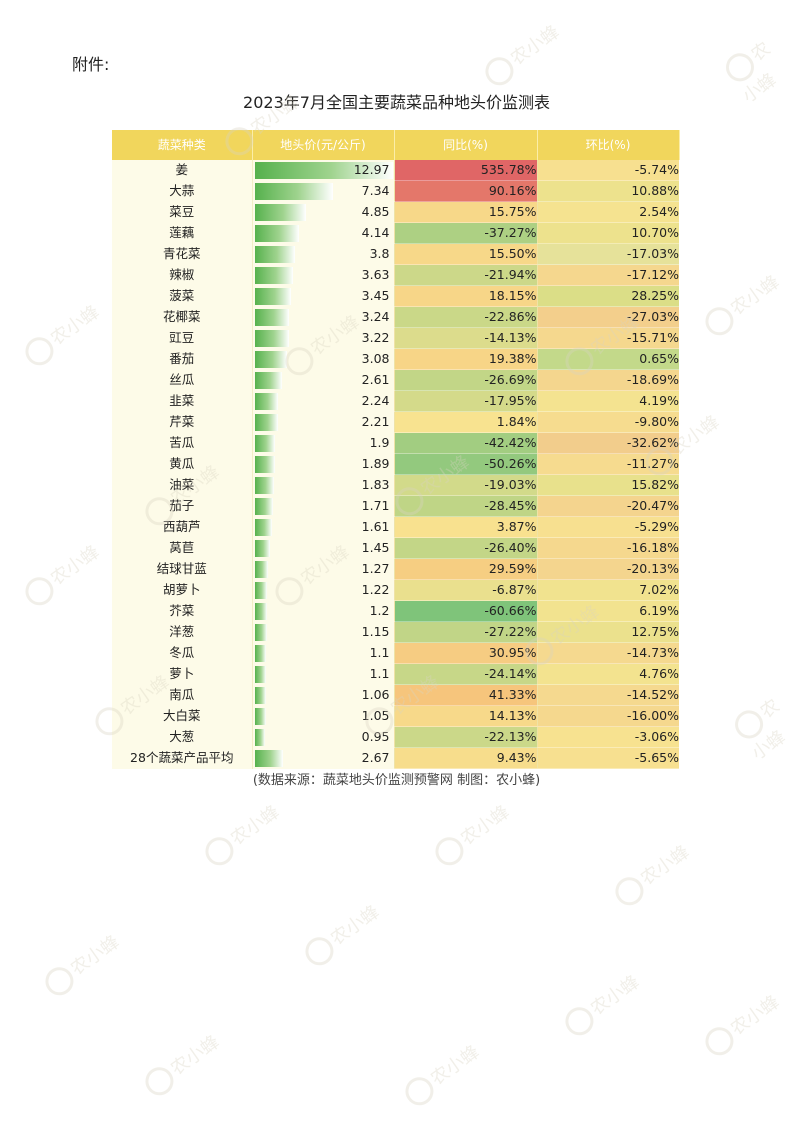 The height and width of the screenshot is (1122, 793). I want to click on price-value: 1.05, so click(375, 715).